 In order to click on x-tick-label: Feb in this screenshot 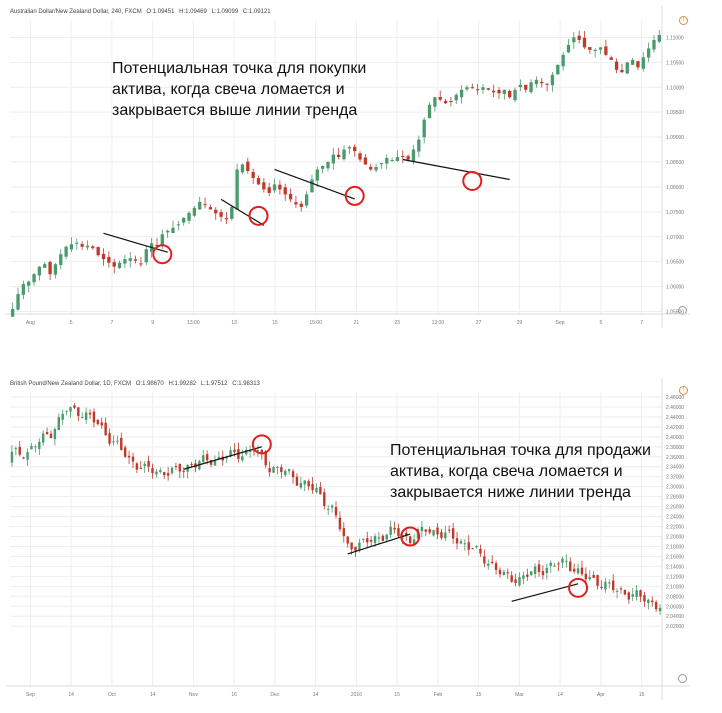, I will do `click(438, 695)`.